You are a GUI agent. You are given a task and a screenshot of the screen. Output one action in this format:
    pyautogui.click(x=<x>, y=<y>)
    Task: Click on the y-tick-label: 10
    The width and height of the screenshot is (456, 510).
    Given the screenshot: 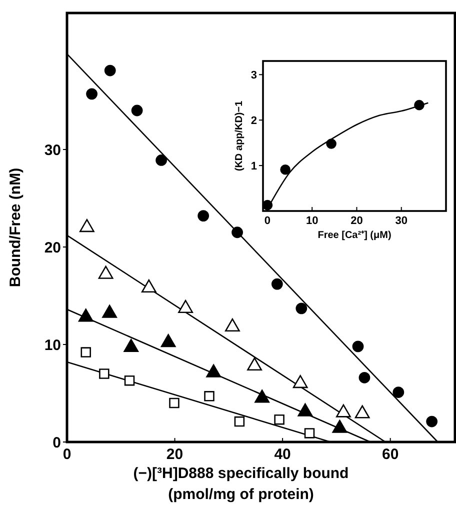 What is the action you would take?
    pyautogui.click(x=52, y=345)
    